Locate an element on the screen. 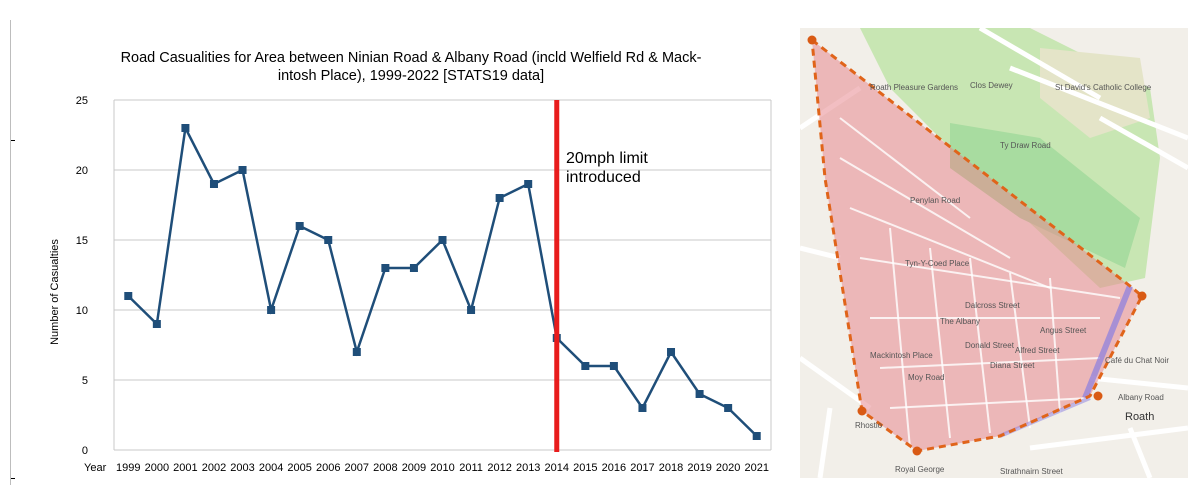 The width and height of the screenshot is (1200, 500). x-tick-label: 2010 is located at coordinates (442, 468).